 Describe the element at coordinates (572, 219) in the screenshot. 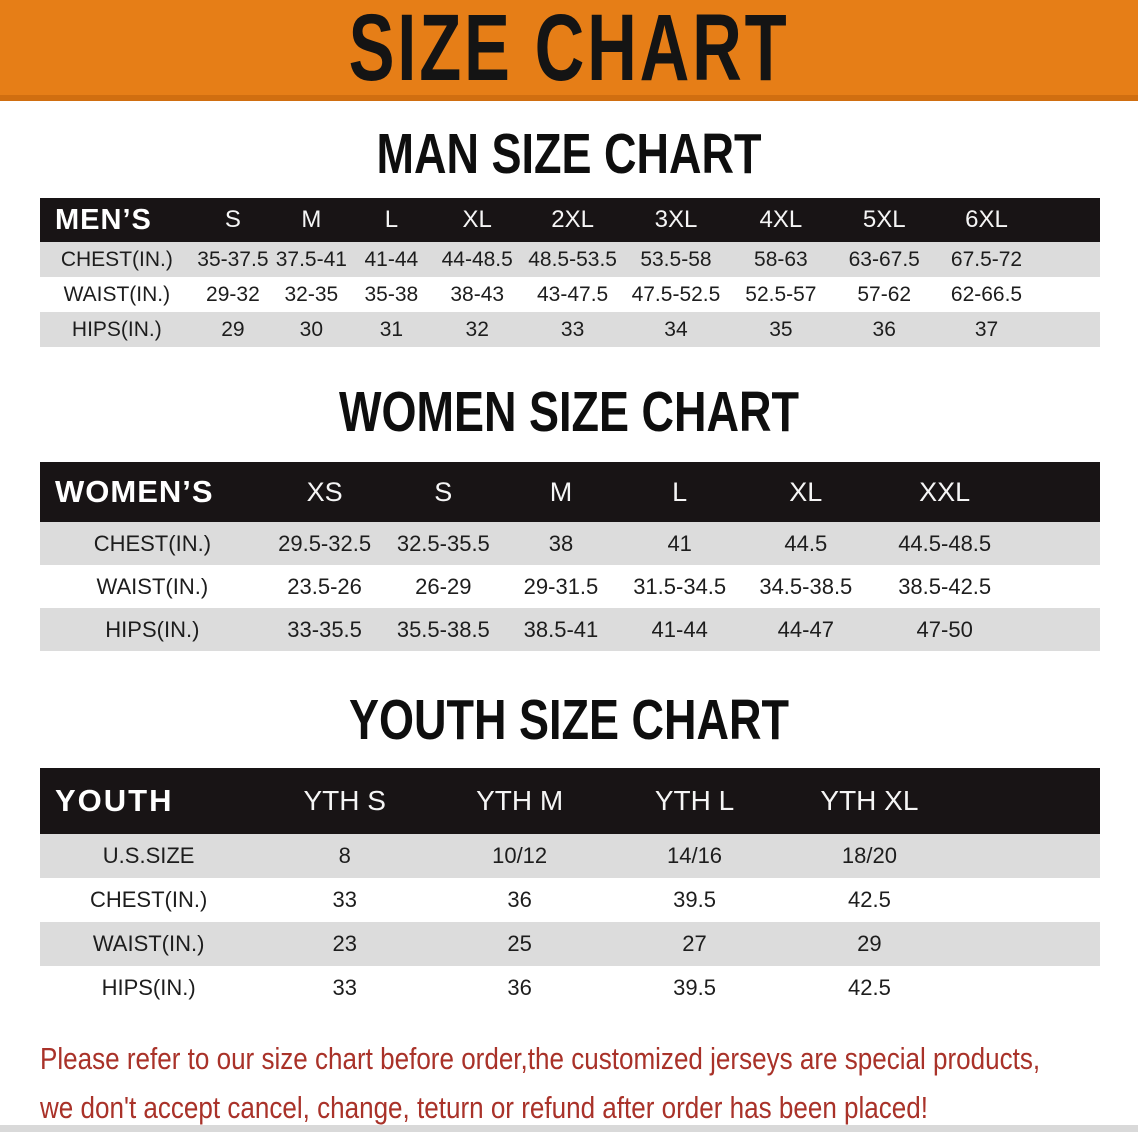

I see `col-header: 2XL` at that location.